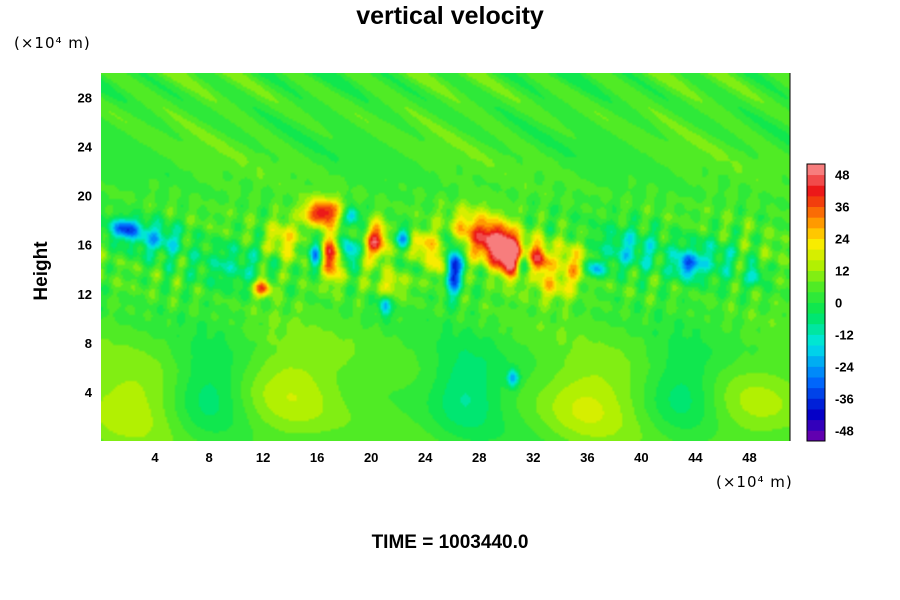 This screenshot has width=900, height=600. What do you see at coordinates (845, 366) in the screenshot?
I see `colorbar-tick-label: -24` at bounding box center [845, 366].